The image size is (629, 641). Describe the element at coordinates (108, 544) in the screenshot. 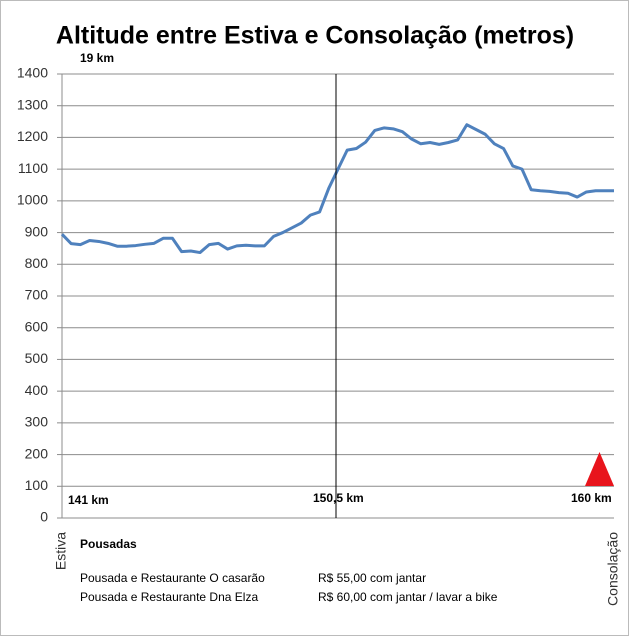

I see `notes-heading: Pousadas` at that location.